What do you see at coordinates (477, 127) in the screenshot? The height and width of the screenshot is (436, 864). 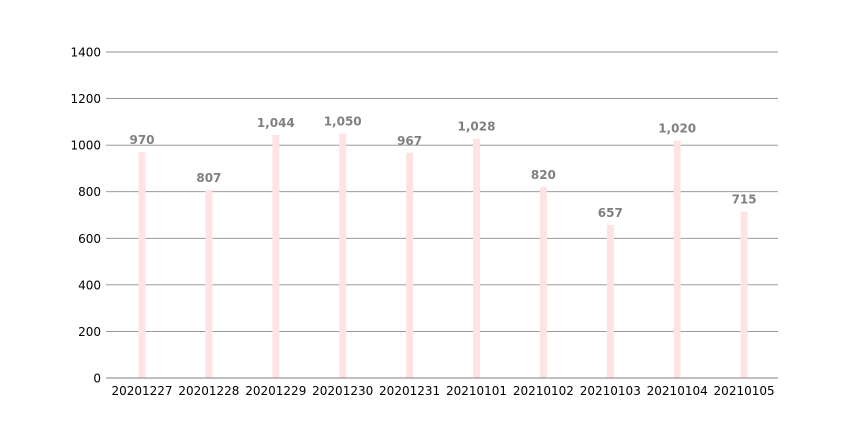 I see `data-label: 1,028` at bounding box center [477, 127].